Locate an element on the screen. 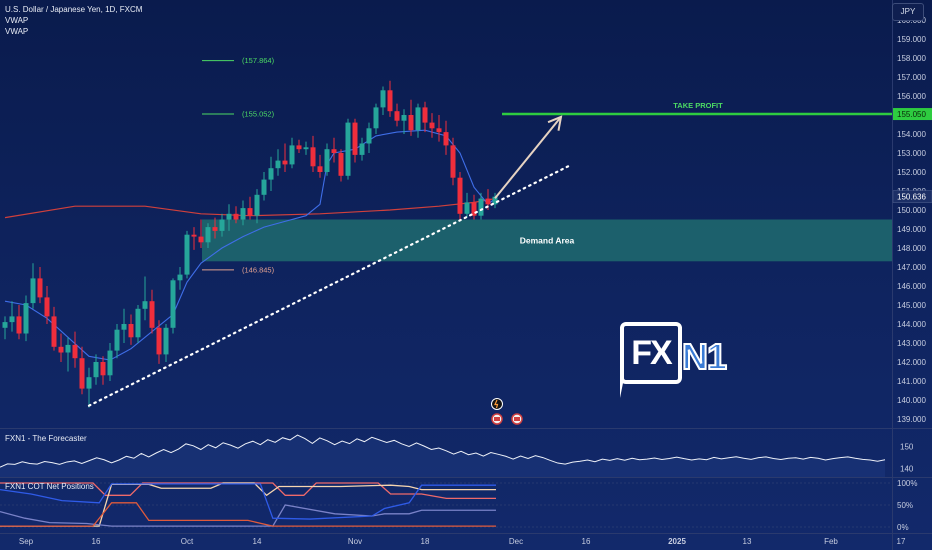 The height and width of the screenshot is (550, 932). currency-button: JPY is located at coordinates (908, 12).